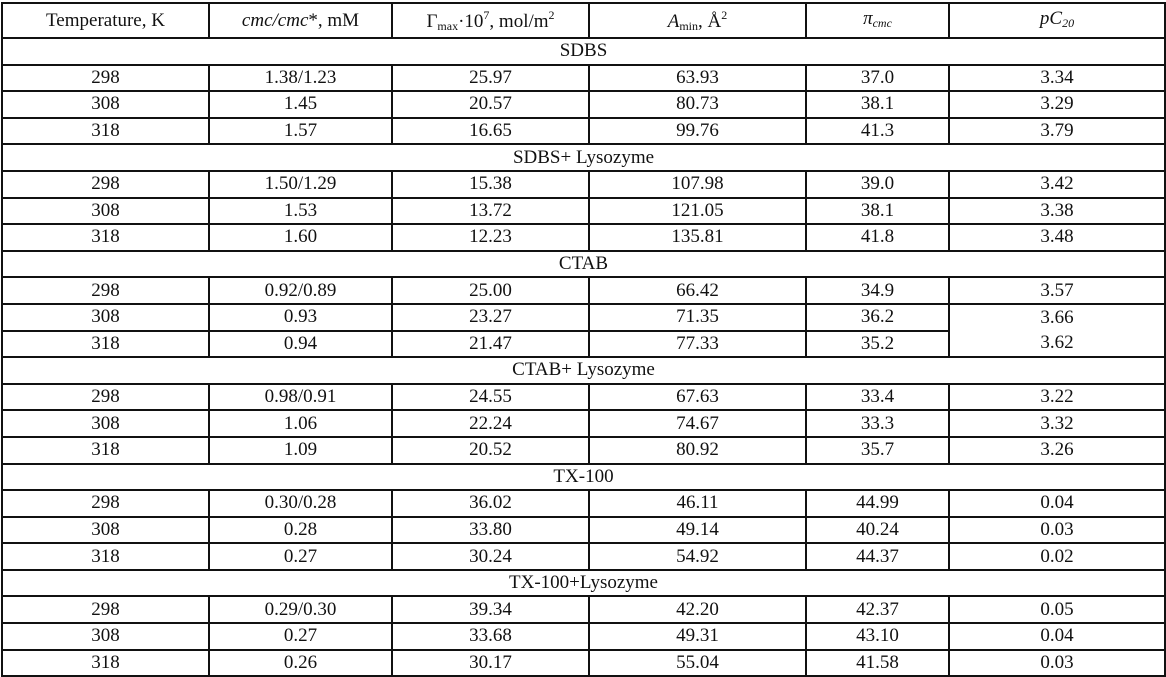  I want to click on table-cell: 22.24, so click(490, 423).